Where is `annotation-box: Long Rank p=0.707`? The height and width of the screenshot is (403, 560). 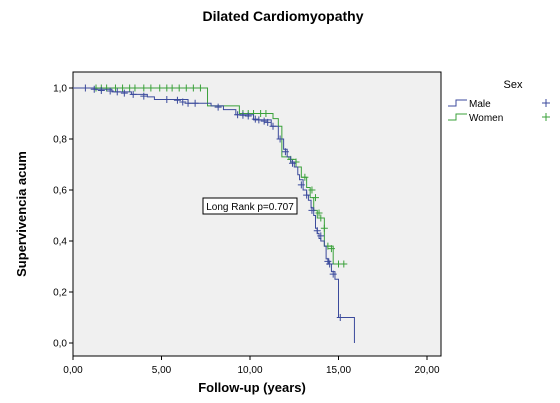 annotation-box: Long Rank p=0.707 is located at coordinates (250, 206).